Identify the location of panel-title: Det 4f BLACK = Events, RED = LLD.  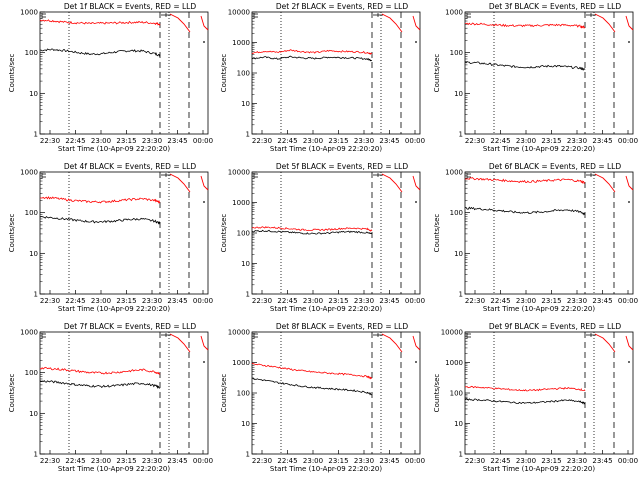
(130, 166).